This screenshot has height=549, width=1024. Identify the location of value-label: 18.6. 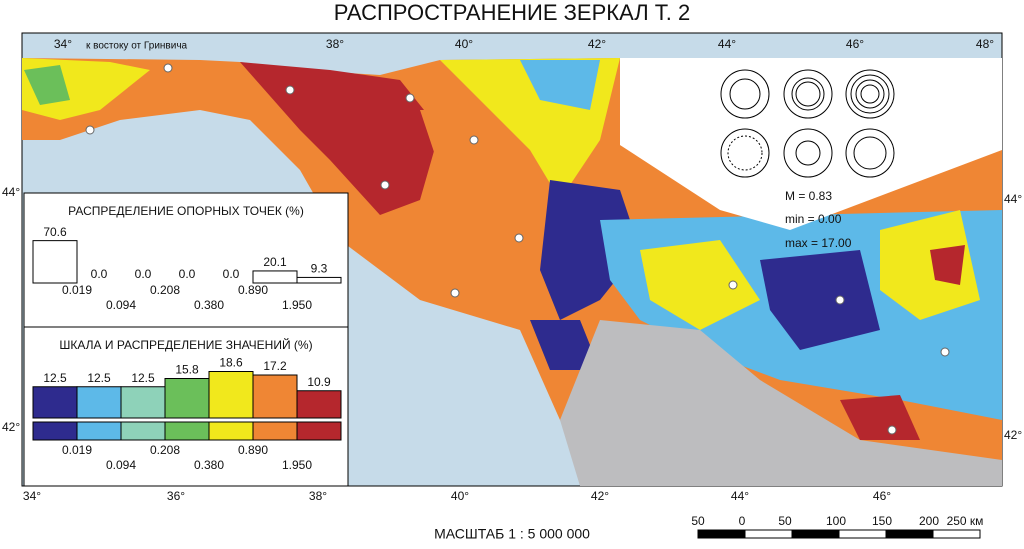
(231, 363).